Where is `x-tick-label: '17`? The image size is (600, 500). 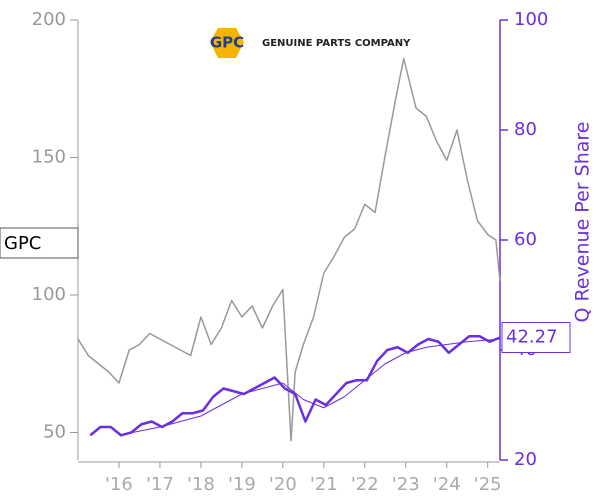
x-tick-label: '17 is located at coordinates (160, 484).